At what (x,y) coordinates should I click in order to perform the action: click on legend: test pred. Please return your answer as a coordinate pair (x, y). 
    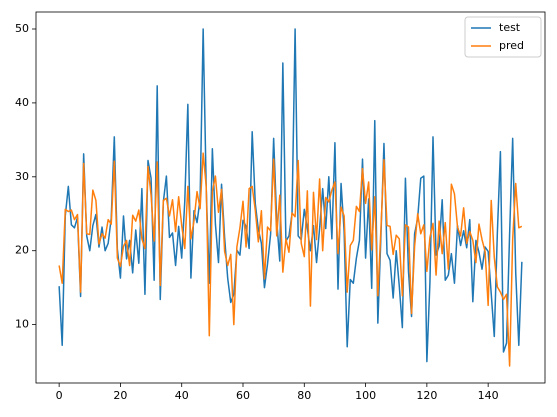
    Looking at the image, I should click on (503, 37).